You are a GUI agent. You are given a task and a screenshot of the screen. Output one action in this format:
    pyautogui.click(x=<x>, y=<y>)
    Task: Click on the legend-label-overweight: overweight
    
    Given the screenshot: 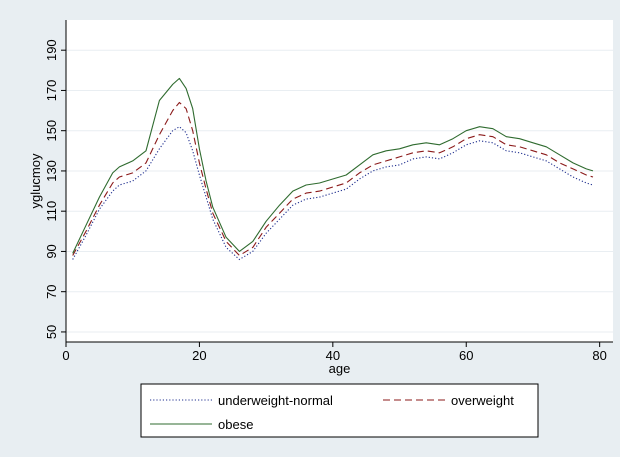 What is the action you would take?
    pyautogui.click(x=482, y=400)
    